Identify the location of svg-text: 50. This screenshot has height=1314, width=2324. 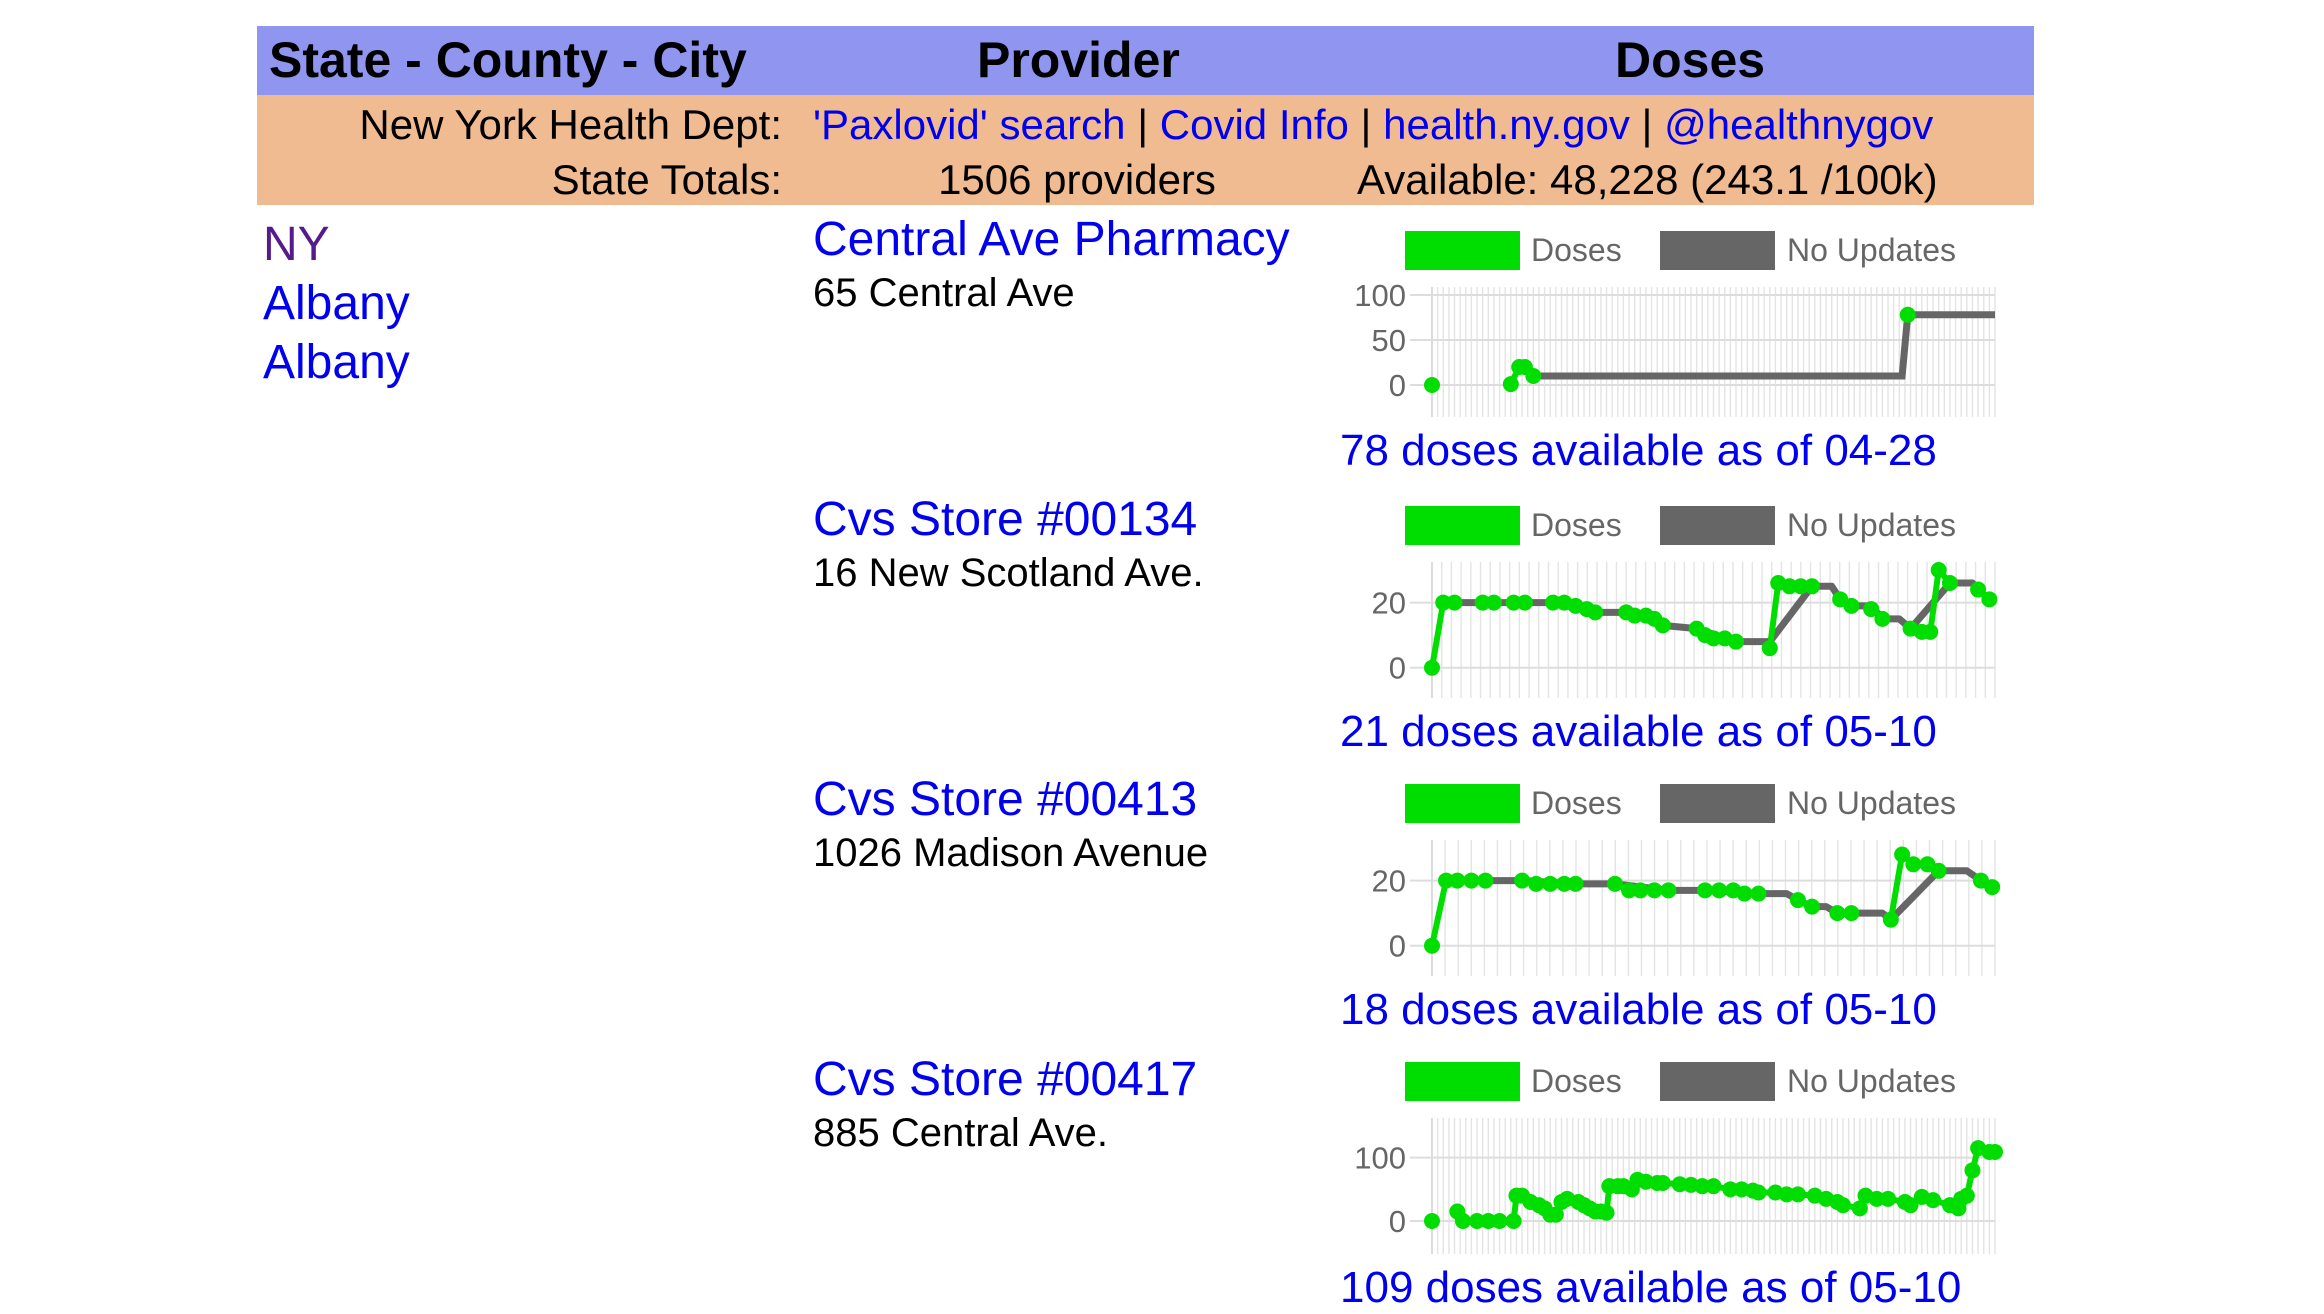
(1389, 340).